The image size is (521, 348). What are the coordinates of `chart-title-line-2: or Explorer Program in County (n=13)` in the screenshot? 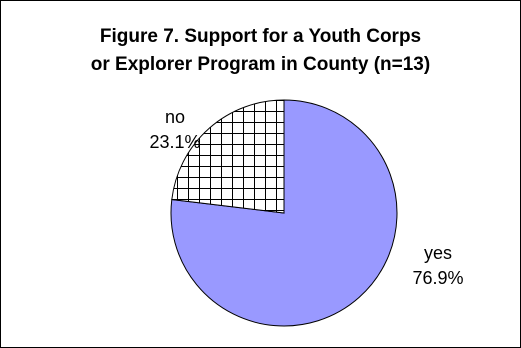 It's located at (260, 64).